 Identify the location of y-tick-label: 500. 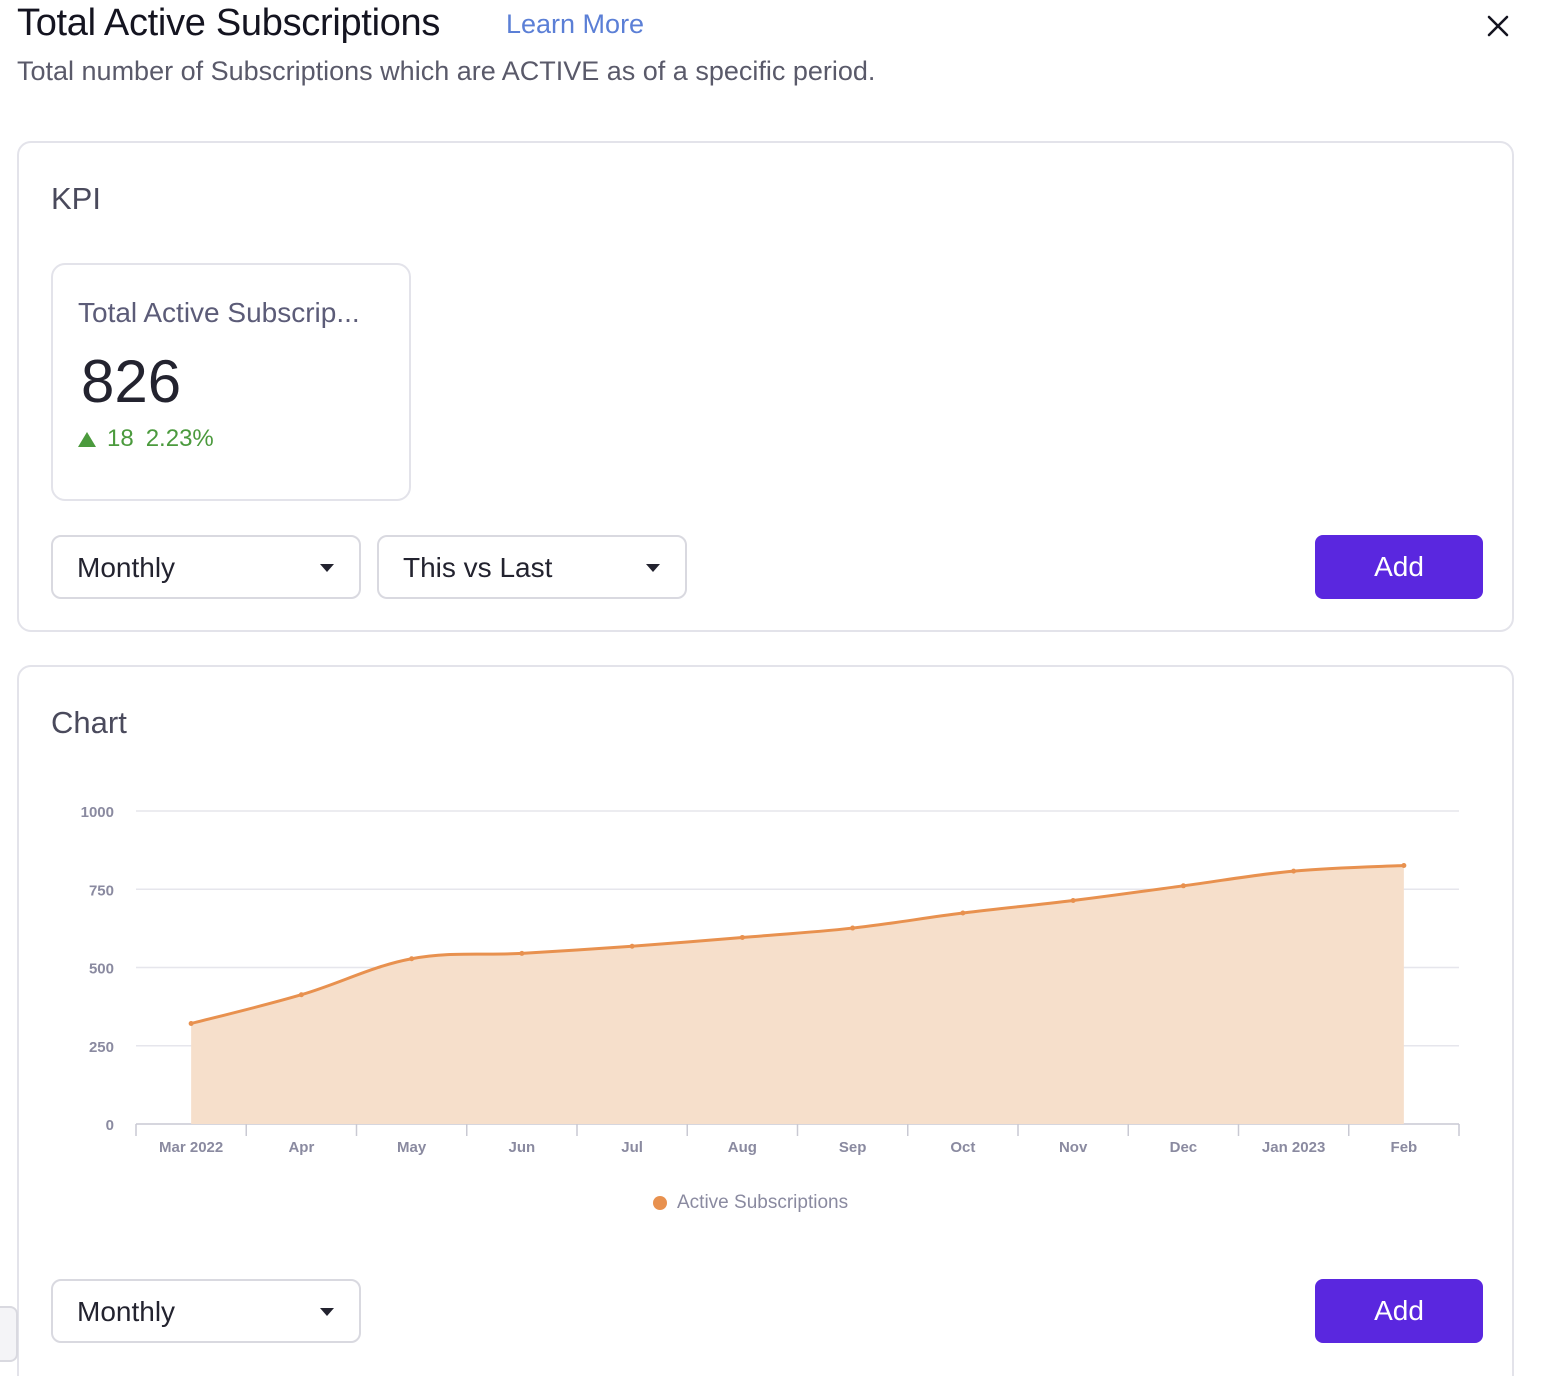
(101, 969).